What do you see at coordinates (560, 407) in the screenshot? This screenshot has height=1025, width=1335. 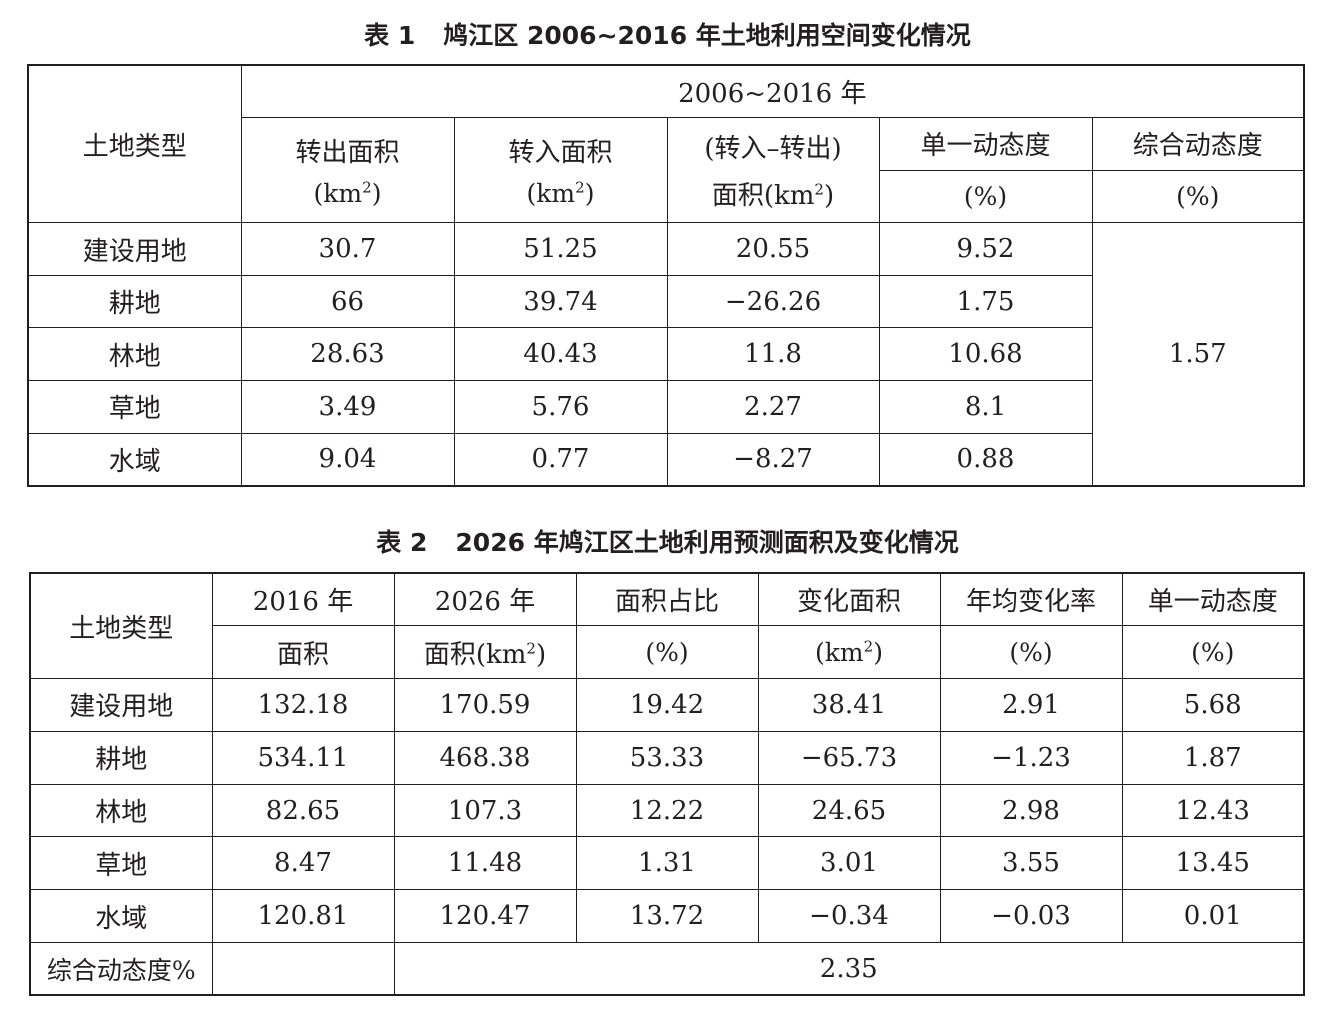 I see `table1-cell-in: 5.76` at bounding box center [560, 407].